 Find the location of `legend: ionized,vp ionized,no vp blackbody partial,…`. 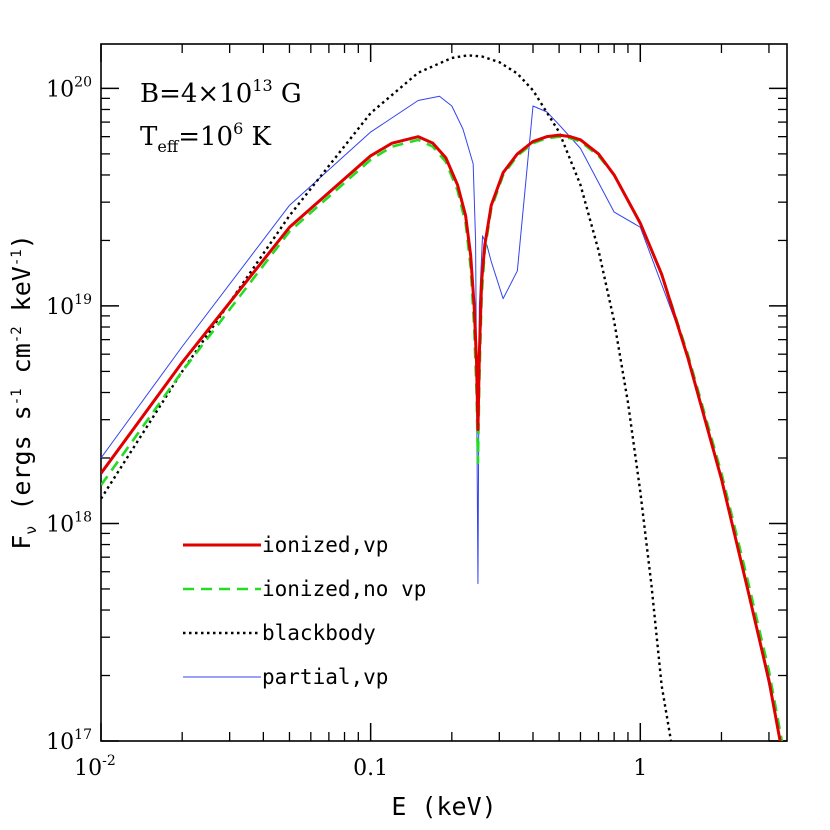

legend: ionized,vp ionized,no vp blackbody partial,… is located at coordinates (304, 611).